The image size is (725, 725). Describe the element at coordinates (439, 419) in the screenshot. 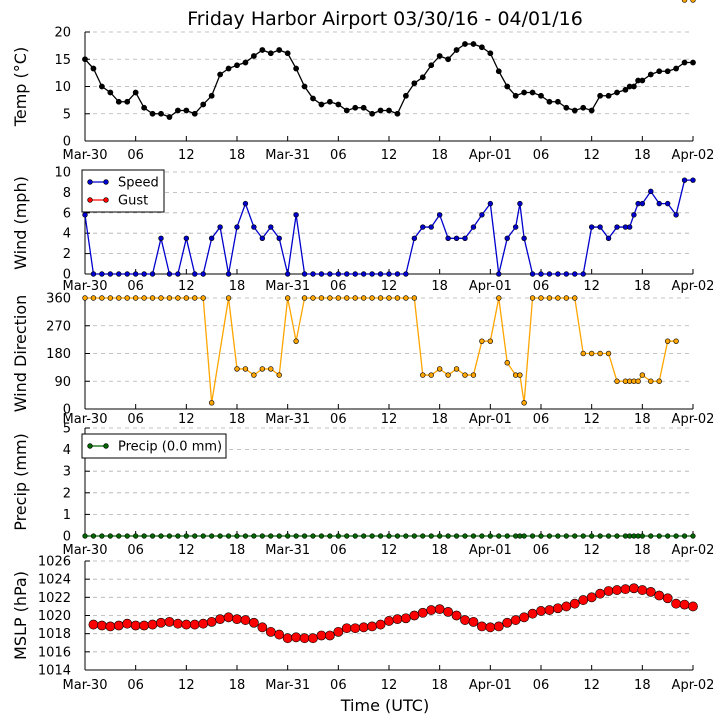

I see `x-tick-label: 18` at that location.